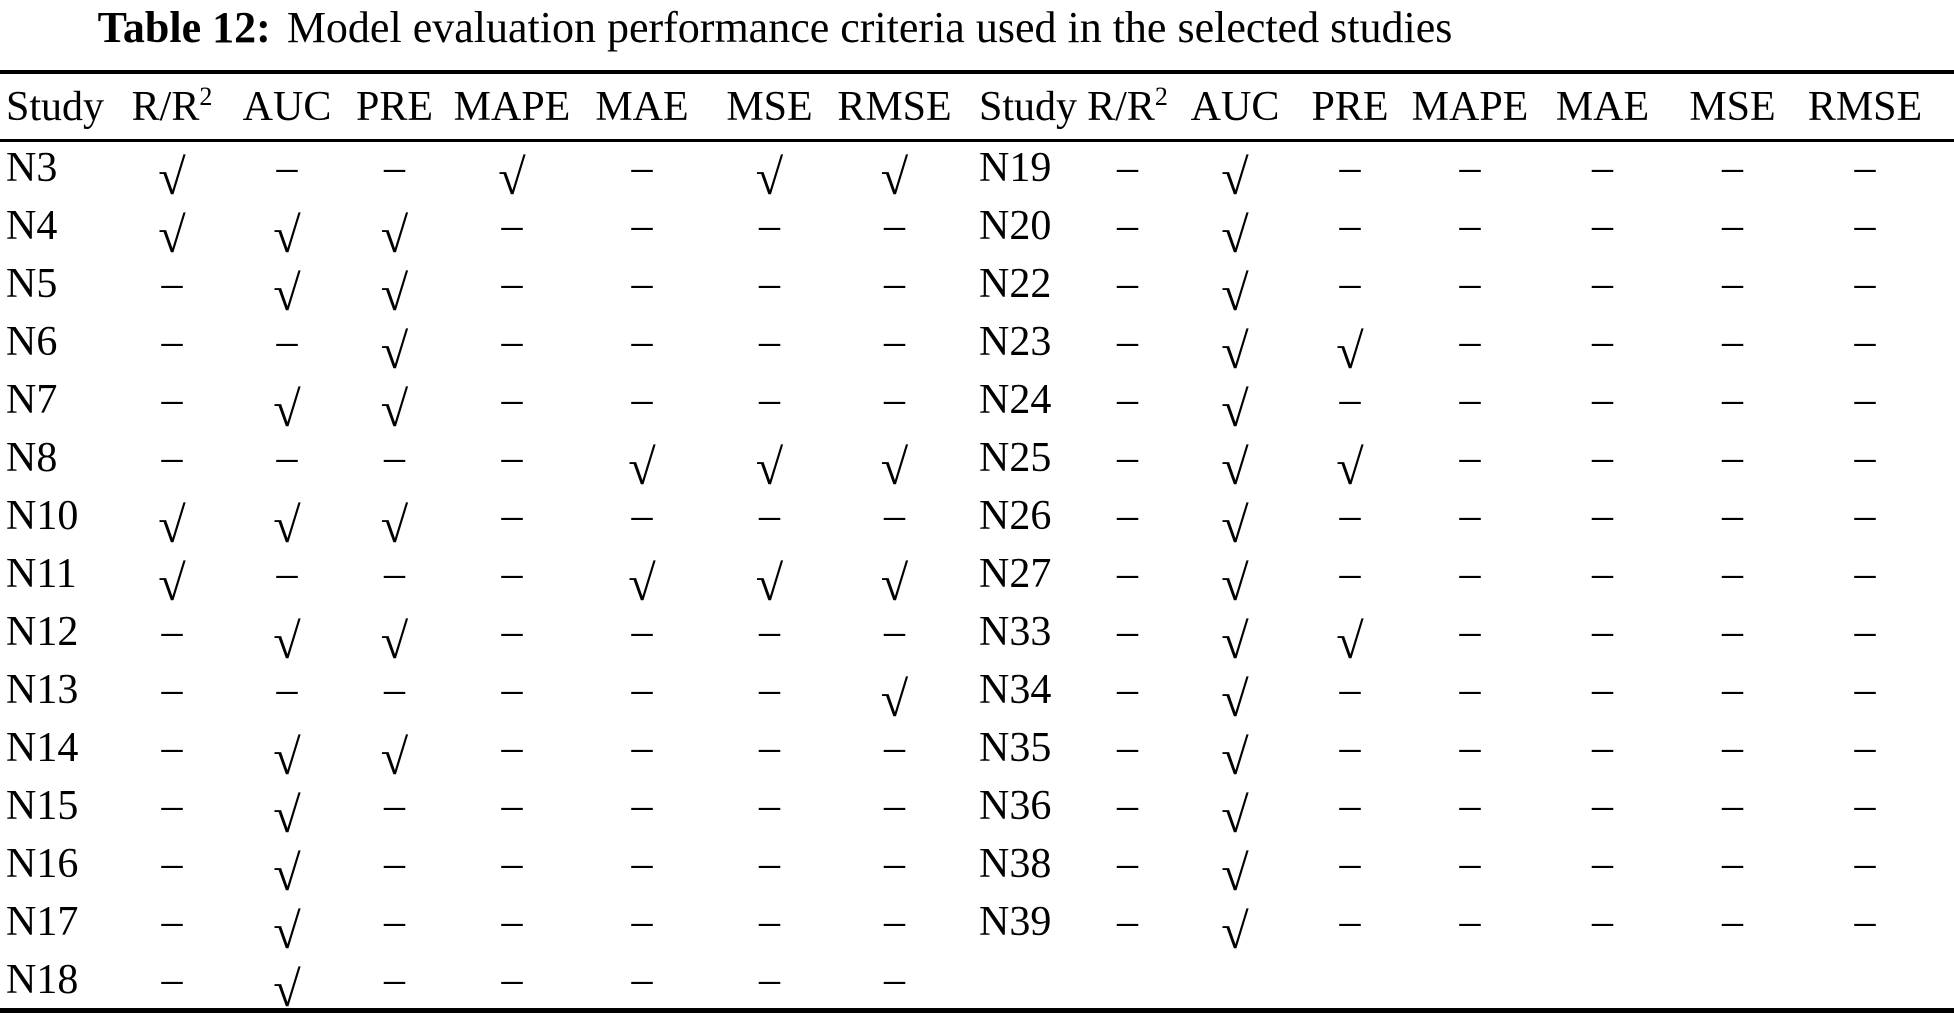  What do you see at coordinates (894, 462) in the screenshot?
I see `criteria-cell-rmse: √` at bounding box center [894, 462].